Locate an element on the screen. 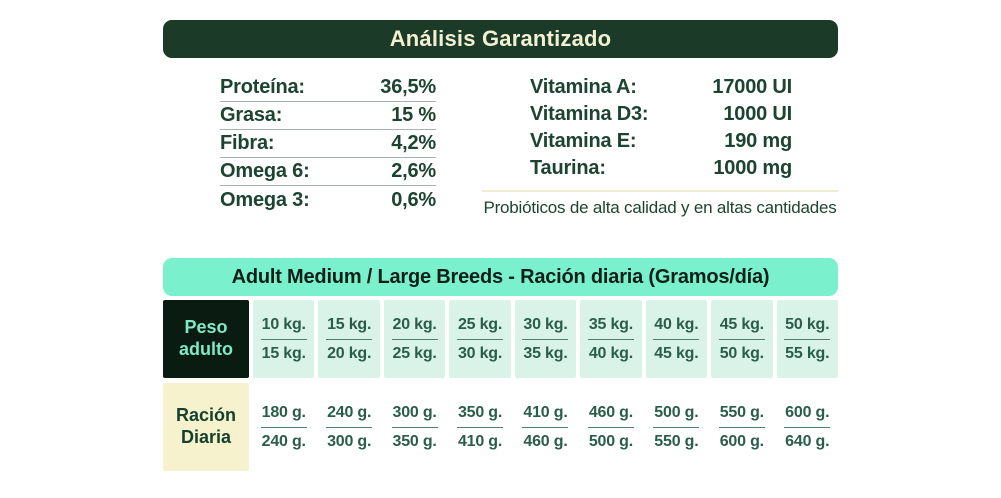 The height and width of the screenshot is (498, 1001). weight-cell: 45 kg. 50 kg. is located at coordinates (742, 339).